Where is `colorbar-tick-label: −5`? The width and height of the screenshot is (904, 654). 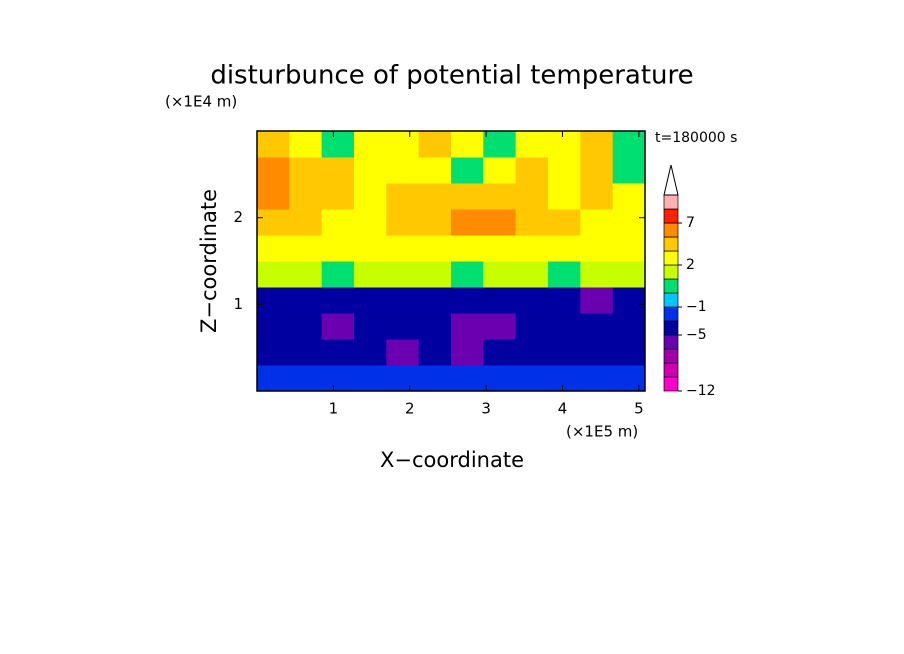 colorbar-tick-label: −5 is located at coordinates (696, 335).